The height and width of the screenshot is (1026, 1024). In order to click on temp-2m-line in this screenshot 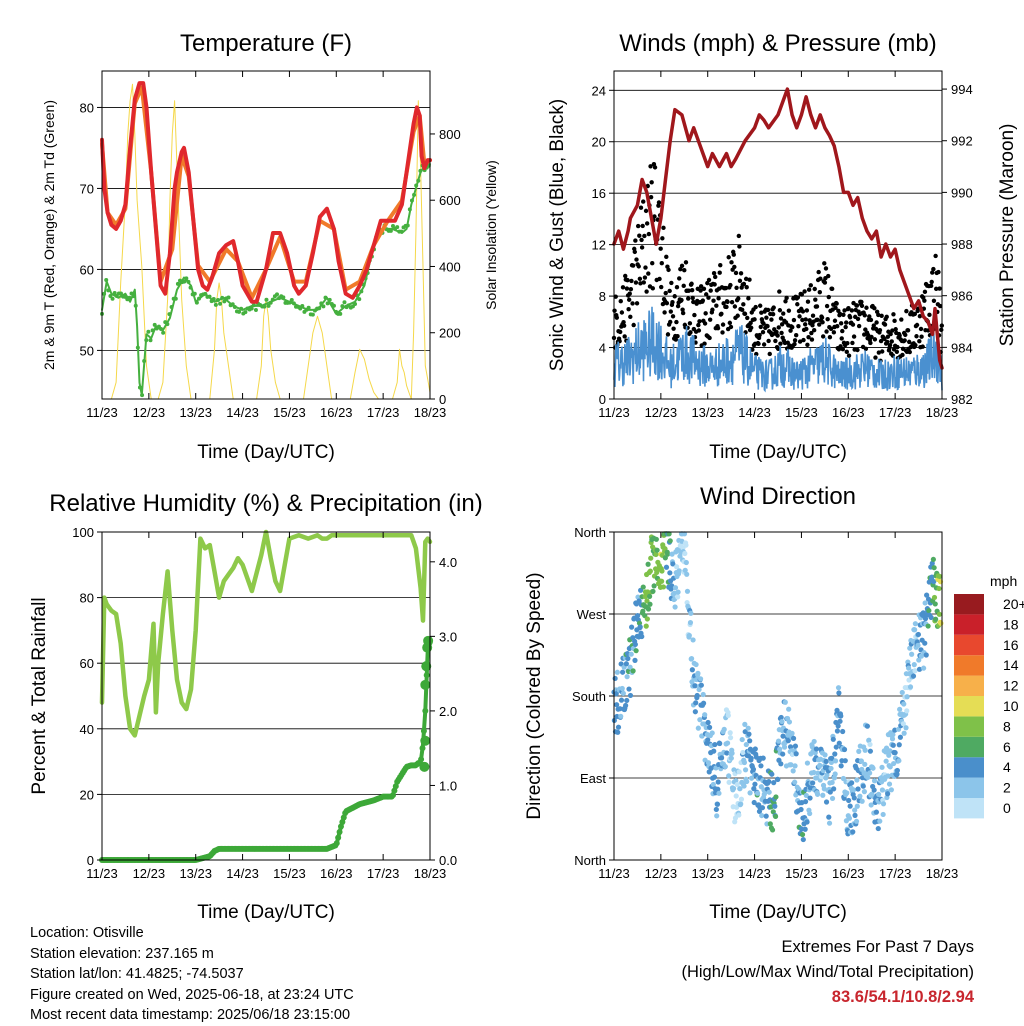, I will do `click(266, 192)`.